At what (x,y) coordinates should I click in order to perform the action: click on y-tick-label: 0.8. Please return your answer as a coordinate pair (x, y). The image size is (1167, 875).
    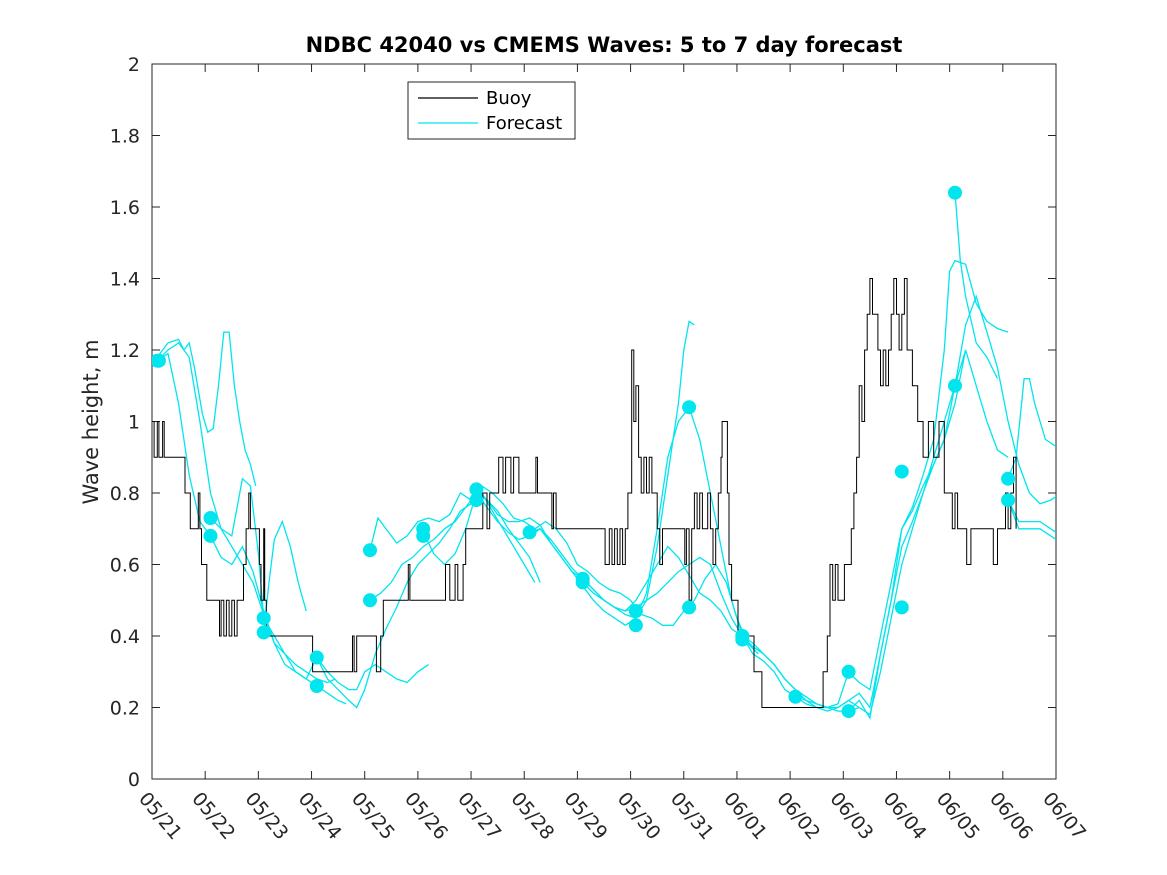
    Looking at the image, I should click on (125, 494).